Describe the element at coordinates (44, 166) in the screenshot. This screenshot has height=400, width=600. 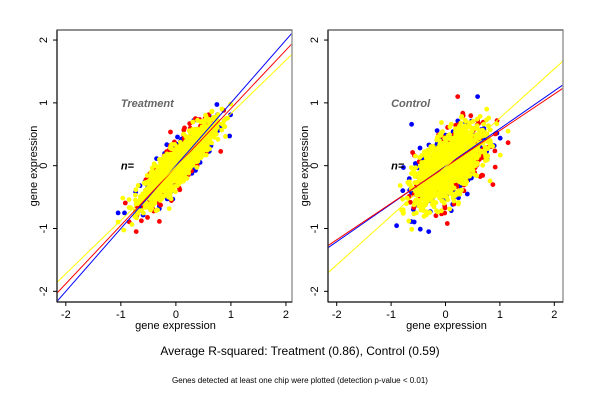
I see `y-tick-label: 0` at that location.